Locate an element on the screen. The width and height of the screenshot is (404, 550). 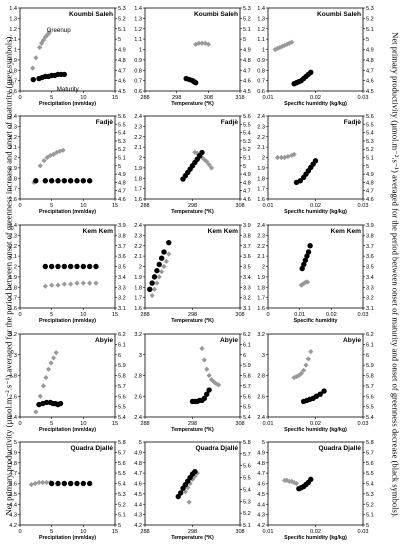
x-tick-label: 0.03 is located at coordinates (363, 315).